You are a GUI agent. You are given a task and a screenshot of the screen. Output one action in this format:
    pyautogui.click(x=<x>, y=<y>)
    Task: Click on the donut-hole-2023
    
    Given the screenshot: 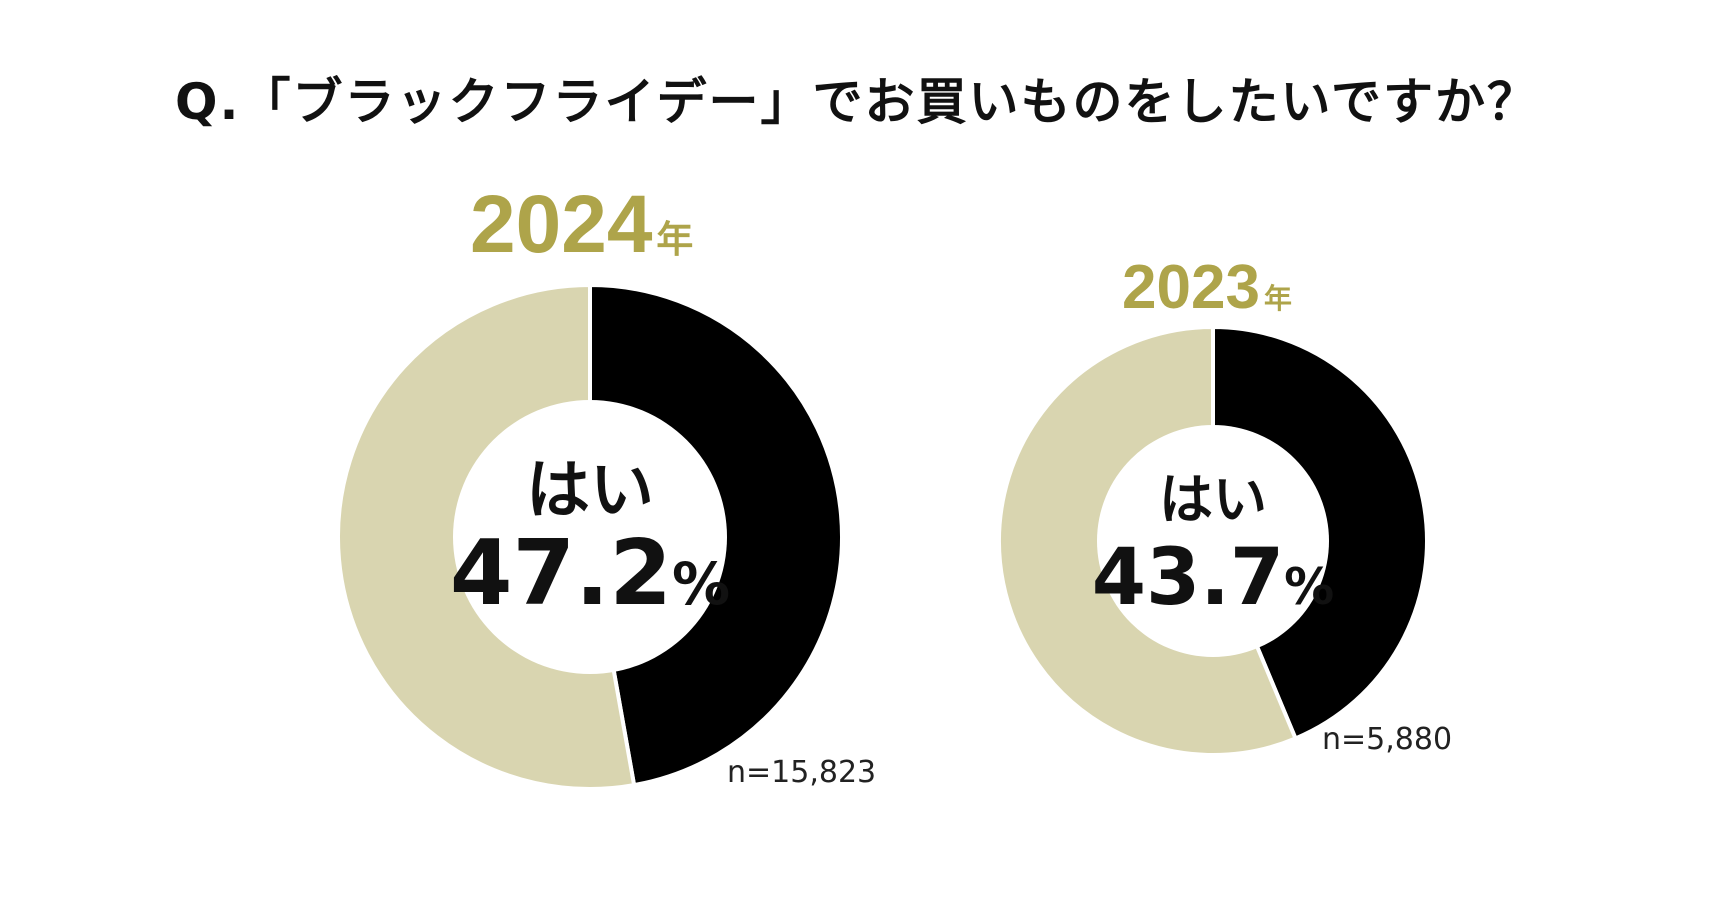 What is the action you would take?
    pyautogui.click(x=1213, y=541)
    